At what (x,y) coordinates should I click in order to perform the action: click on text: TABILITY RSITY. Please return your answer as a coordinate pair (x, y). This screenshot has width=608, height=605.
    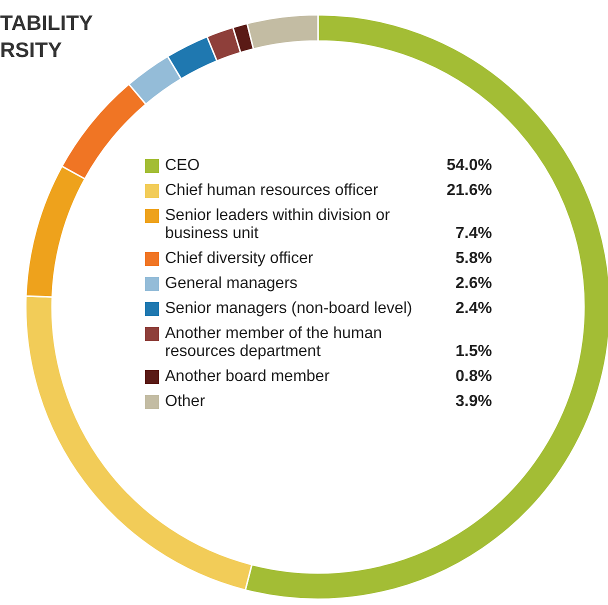
    Looking at the image, I should click on (46, 37).